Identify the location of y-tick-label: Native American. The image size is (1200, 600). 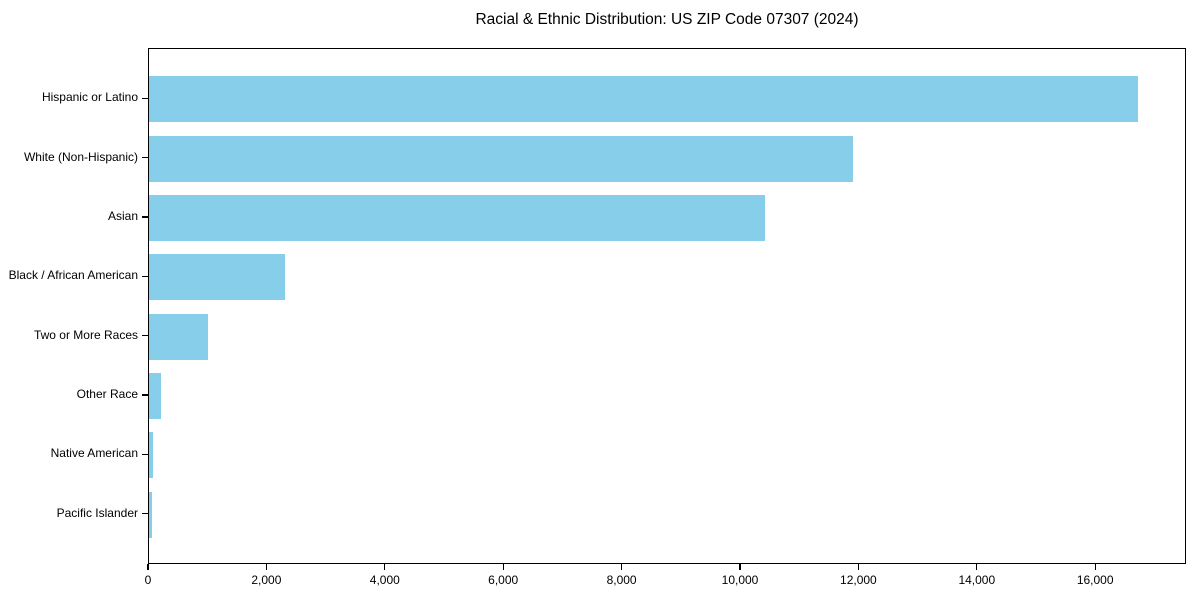
(94, 453).